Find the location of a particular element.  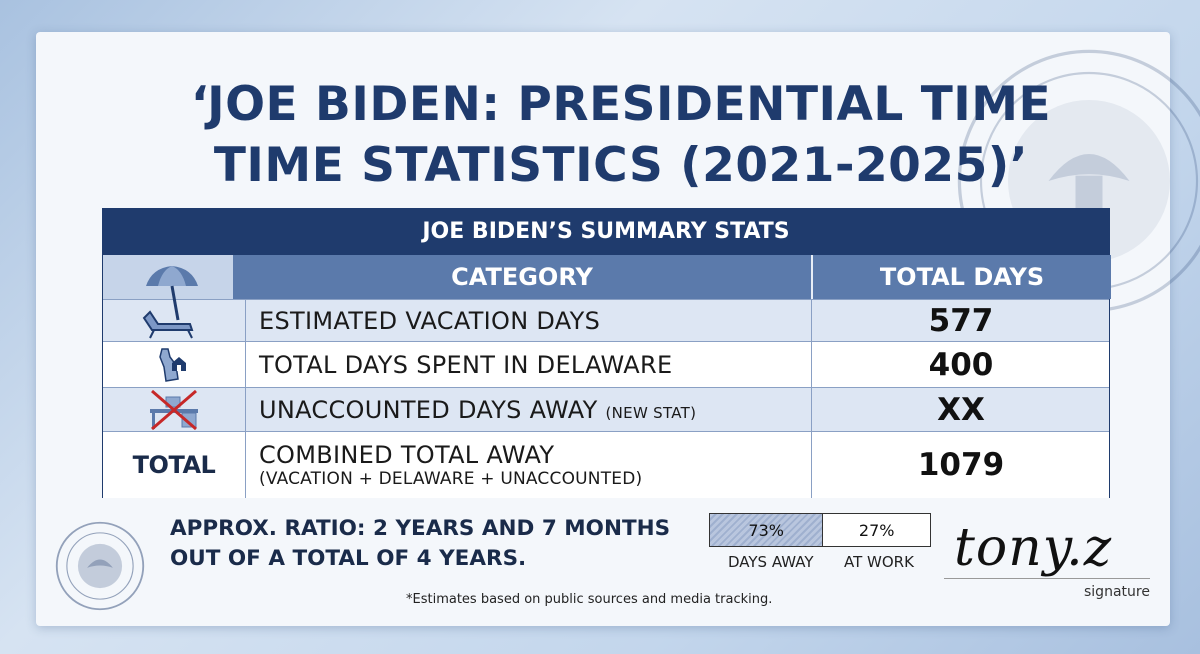

row-icon-cell: TOTAL is located at coordinates (174, 465).